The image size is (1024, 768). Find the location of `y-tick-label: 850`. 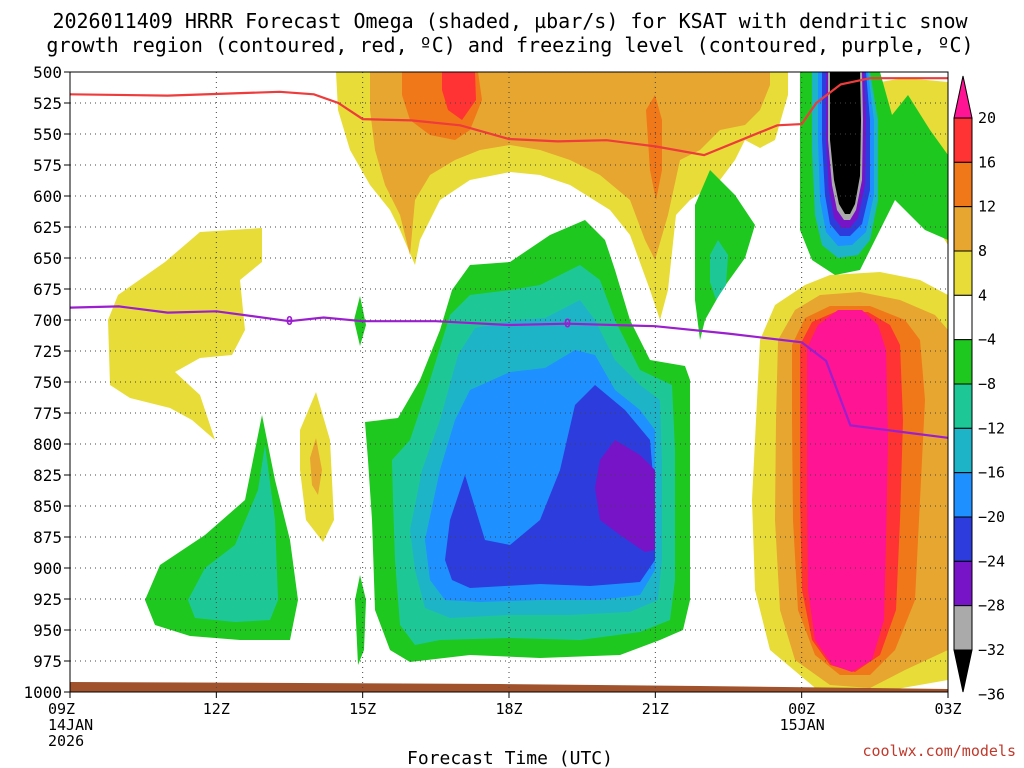

y-tick-label: 850 is located at coordinates (47, 506).